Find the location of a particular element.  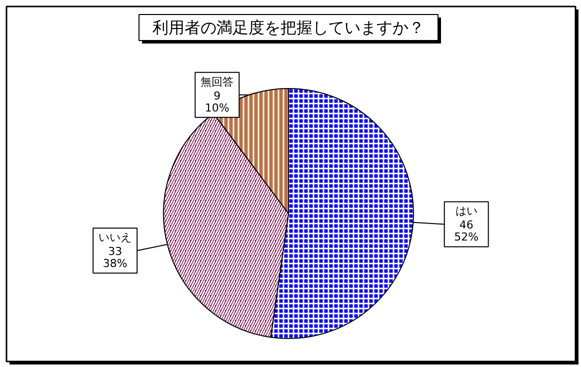

slice-label: 無回答 is located at coordinates (217, 81).